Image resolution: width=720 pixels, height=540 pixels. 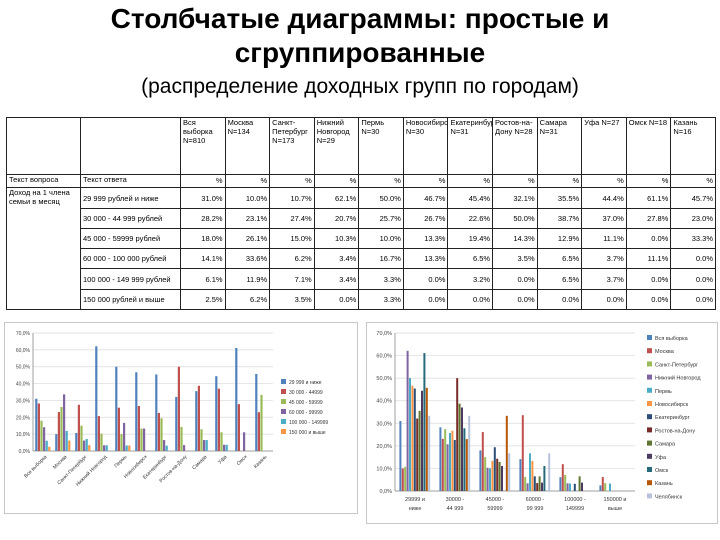 What do you see at coordinates (663, 392) in the screenshot?
I see `legend-label: Пермь` at bounding box center [663, 392].